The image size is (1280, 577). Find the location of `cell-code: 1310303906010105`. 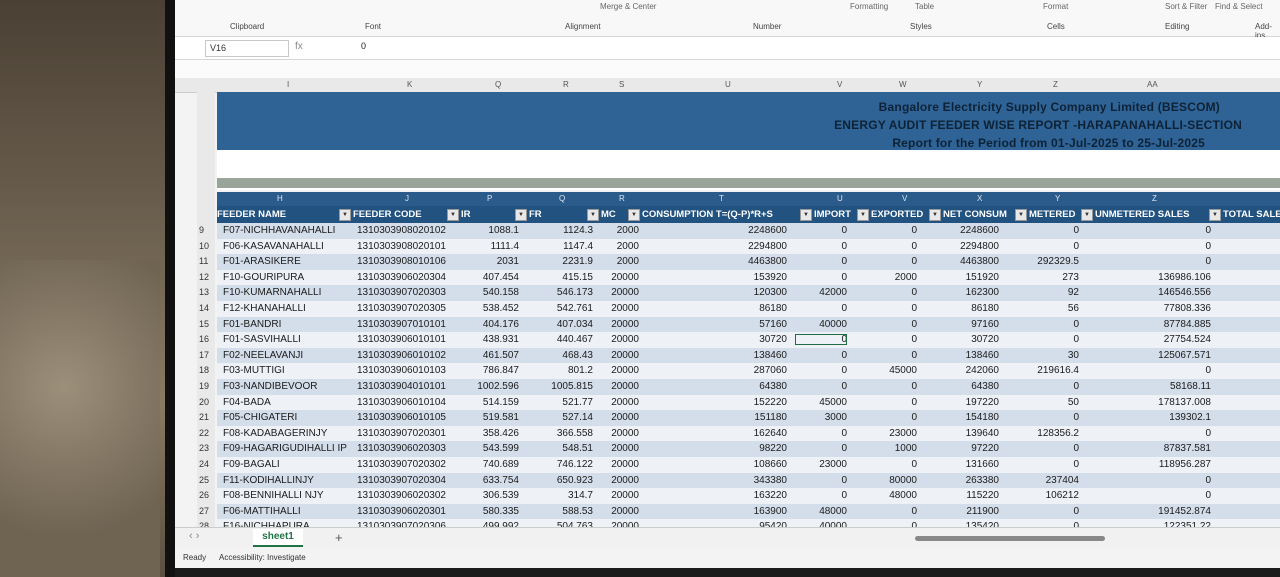

cell-code: 1310303906010105 is located at coordinates (401, 418).